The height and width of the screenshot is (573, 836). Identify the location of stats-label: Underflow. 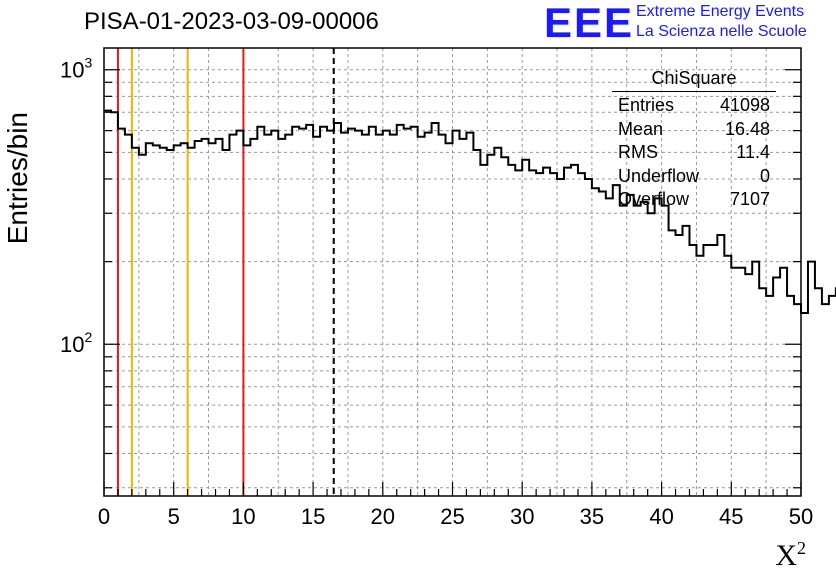
(658, 177).